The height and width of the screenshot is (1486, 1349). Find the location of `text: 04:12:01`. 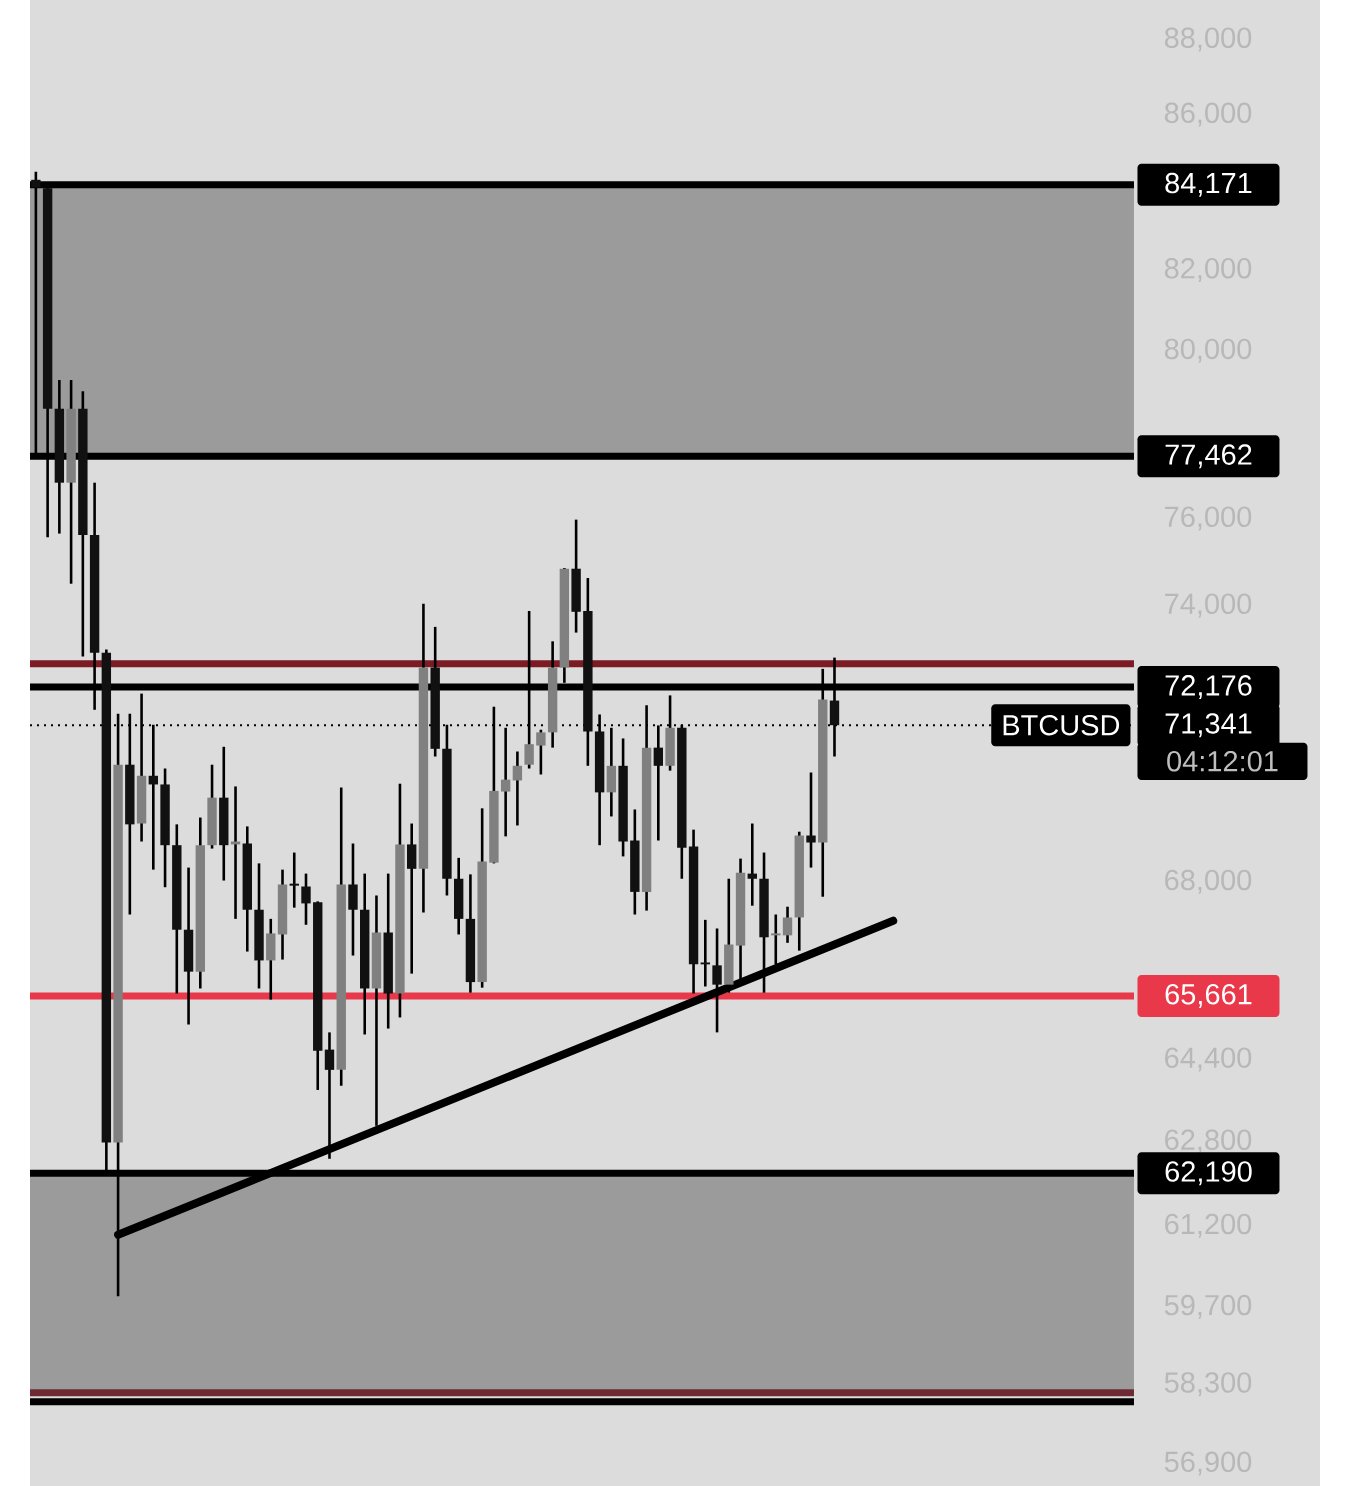

text: 04:12:01 is located at coordinates (1222, 761).